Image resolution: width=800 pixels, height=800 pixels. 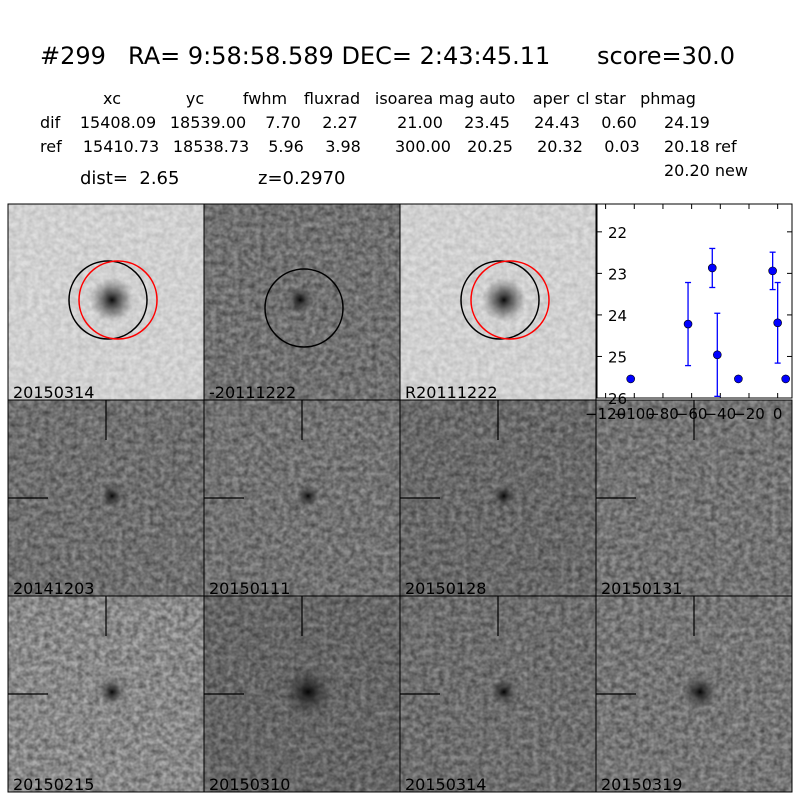 I want to click on x-tick-label: 0, so click(x=778, y=414).